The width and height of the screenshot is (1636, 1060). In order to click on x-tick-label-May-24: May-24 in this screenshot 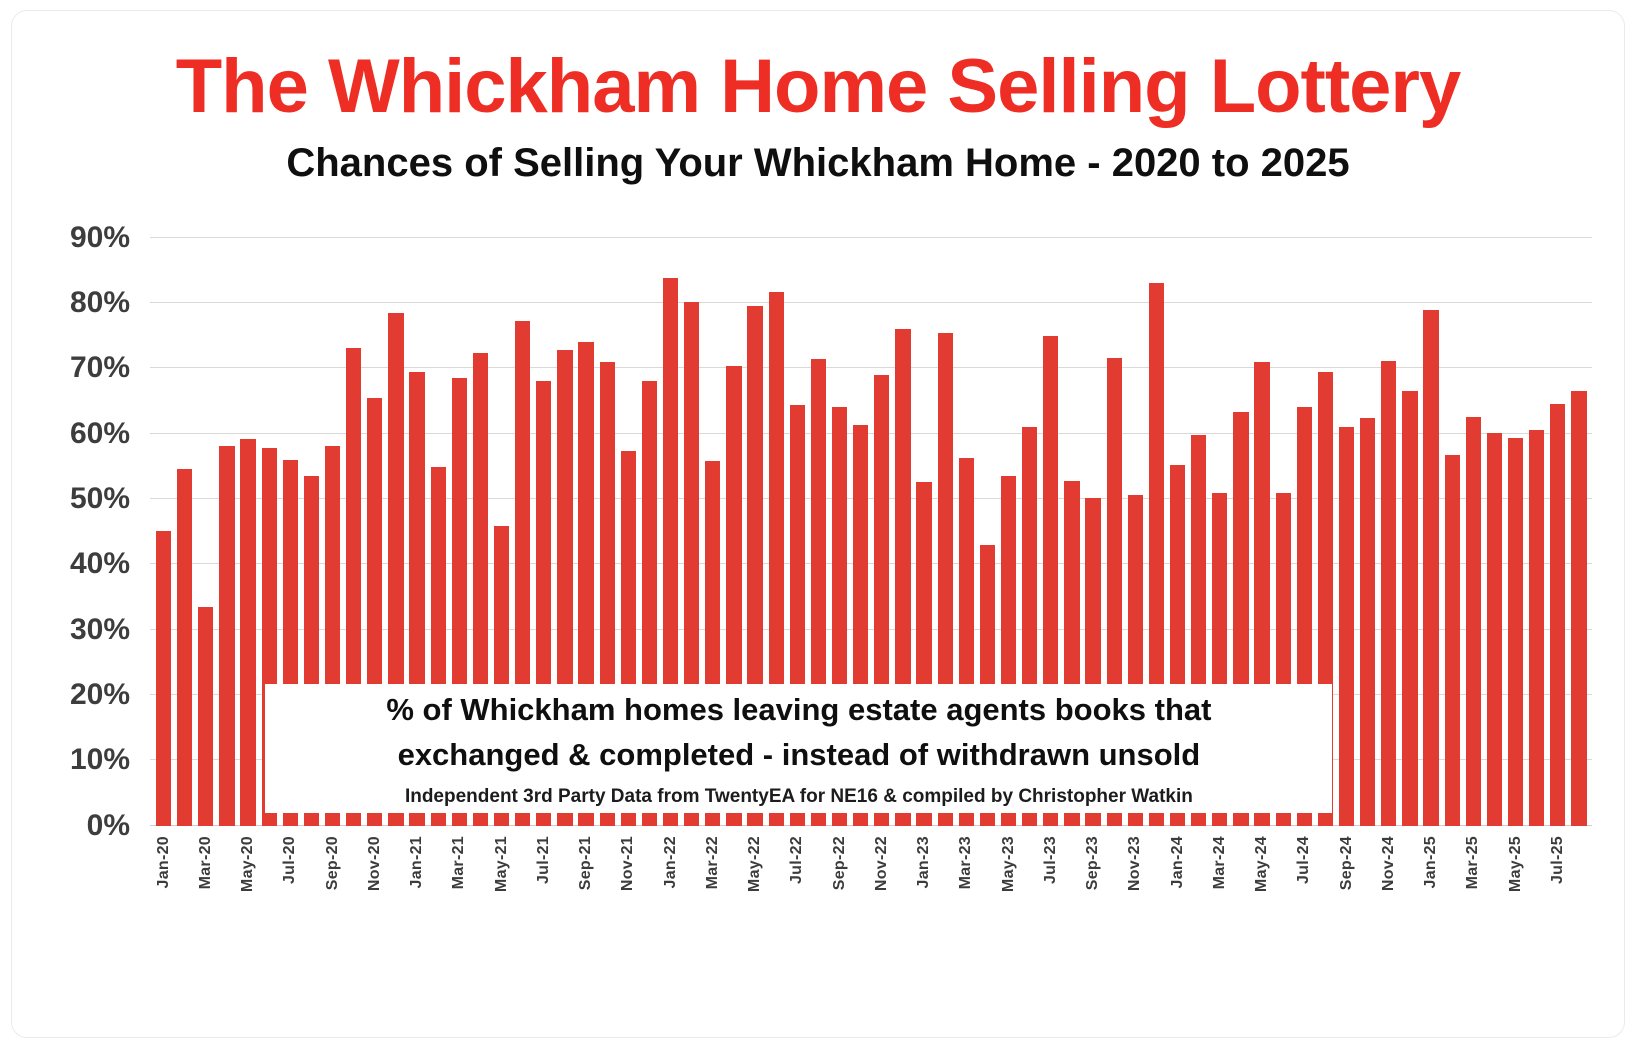, I will do `click(1262, 863)`.